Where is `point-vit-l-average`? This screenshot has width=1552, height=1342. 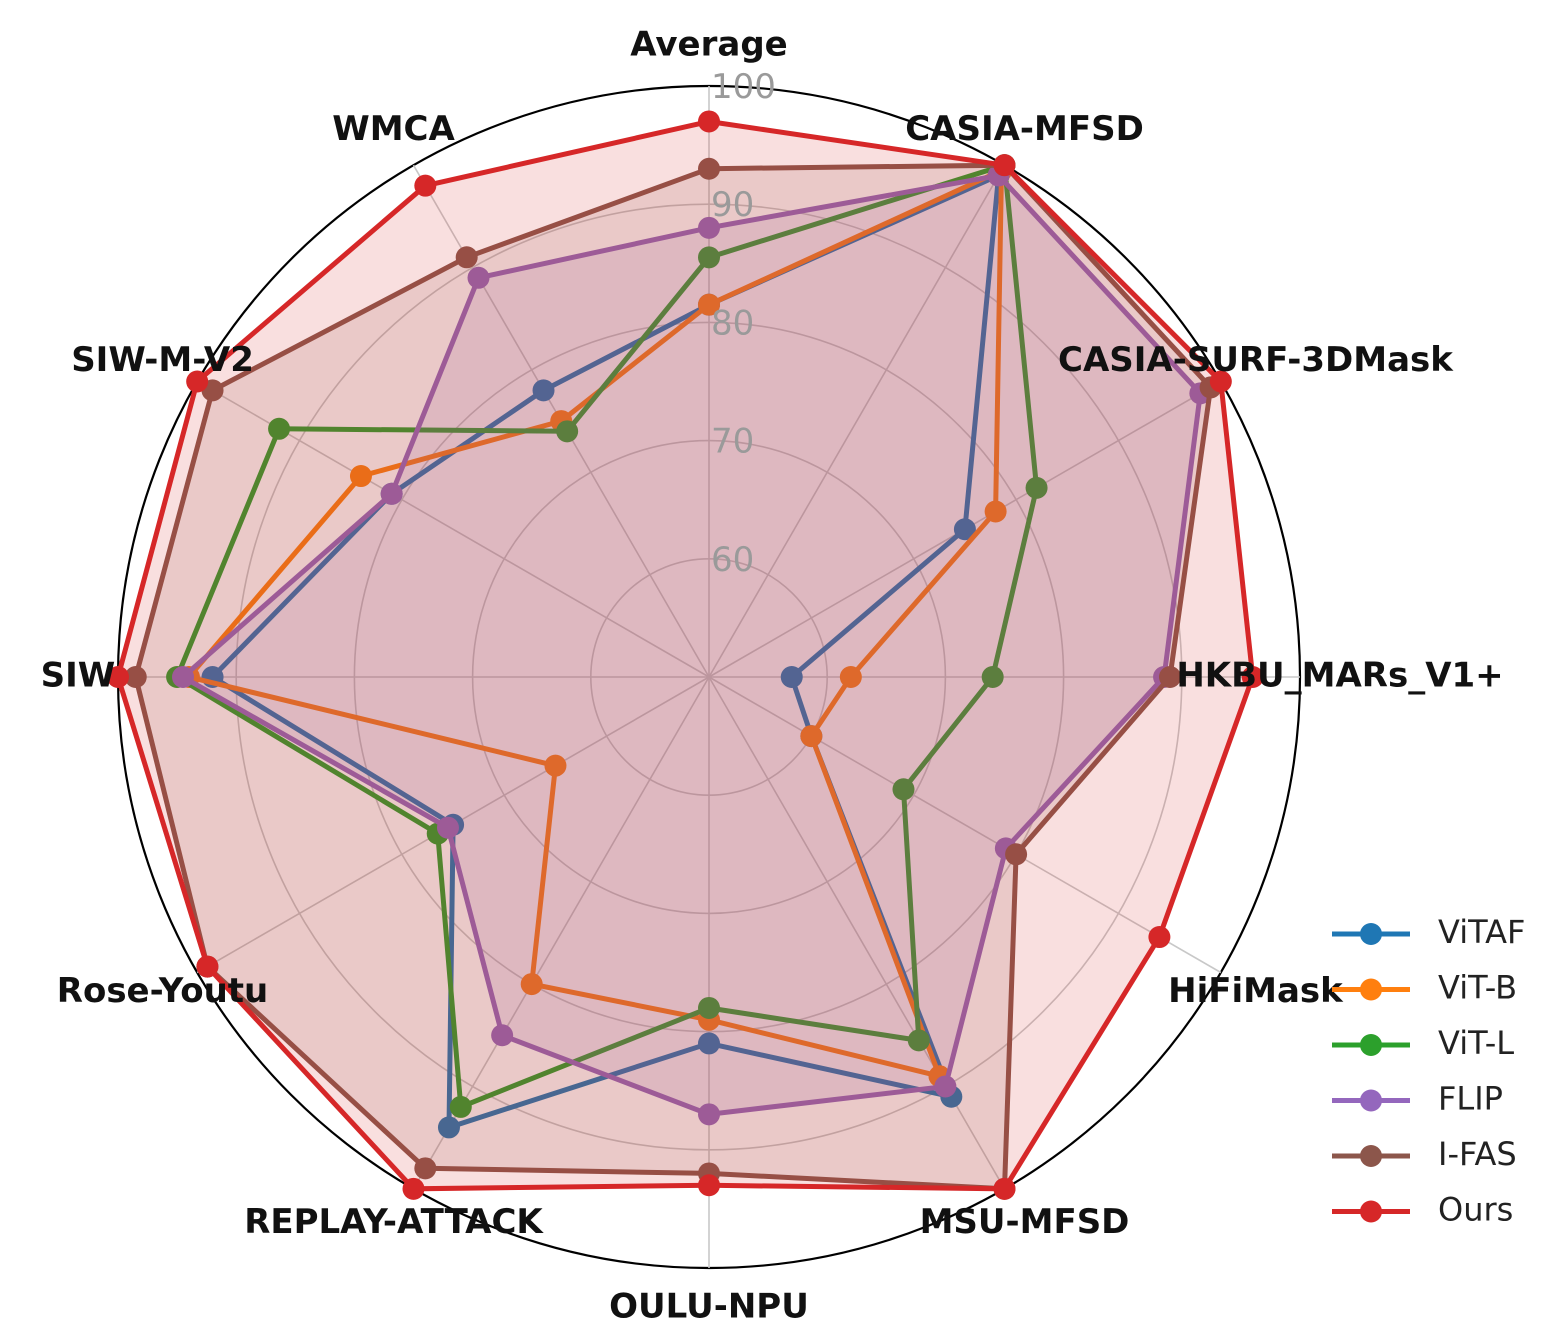 point-vit-l-average is located at coordinates (709, 257).